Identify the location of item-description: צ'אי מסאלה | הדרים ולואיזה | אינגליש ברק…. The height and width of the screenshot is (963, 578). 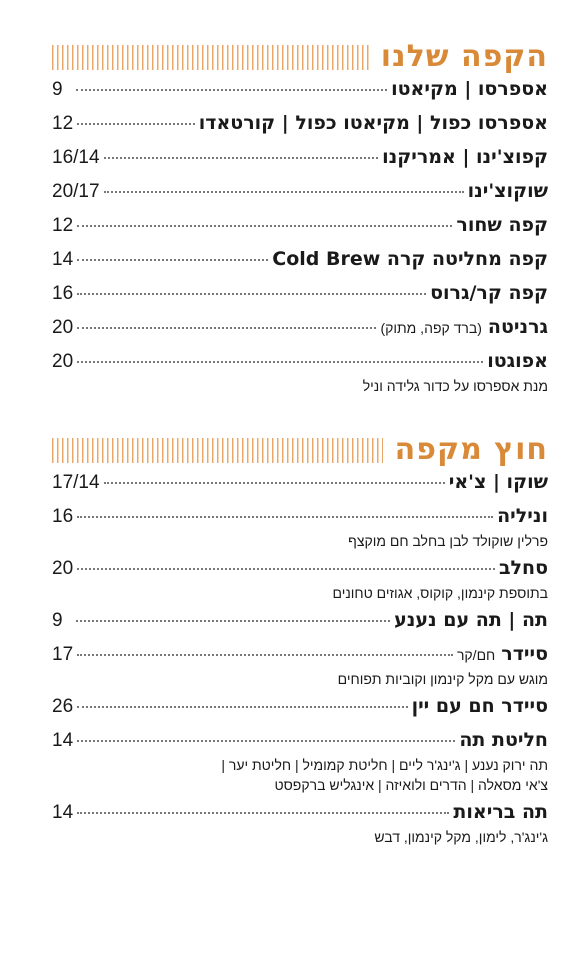
(411, 785).